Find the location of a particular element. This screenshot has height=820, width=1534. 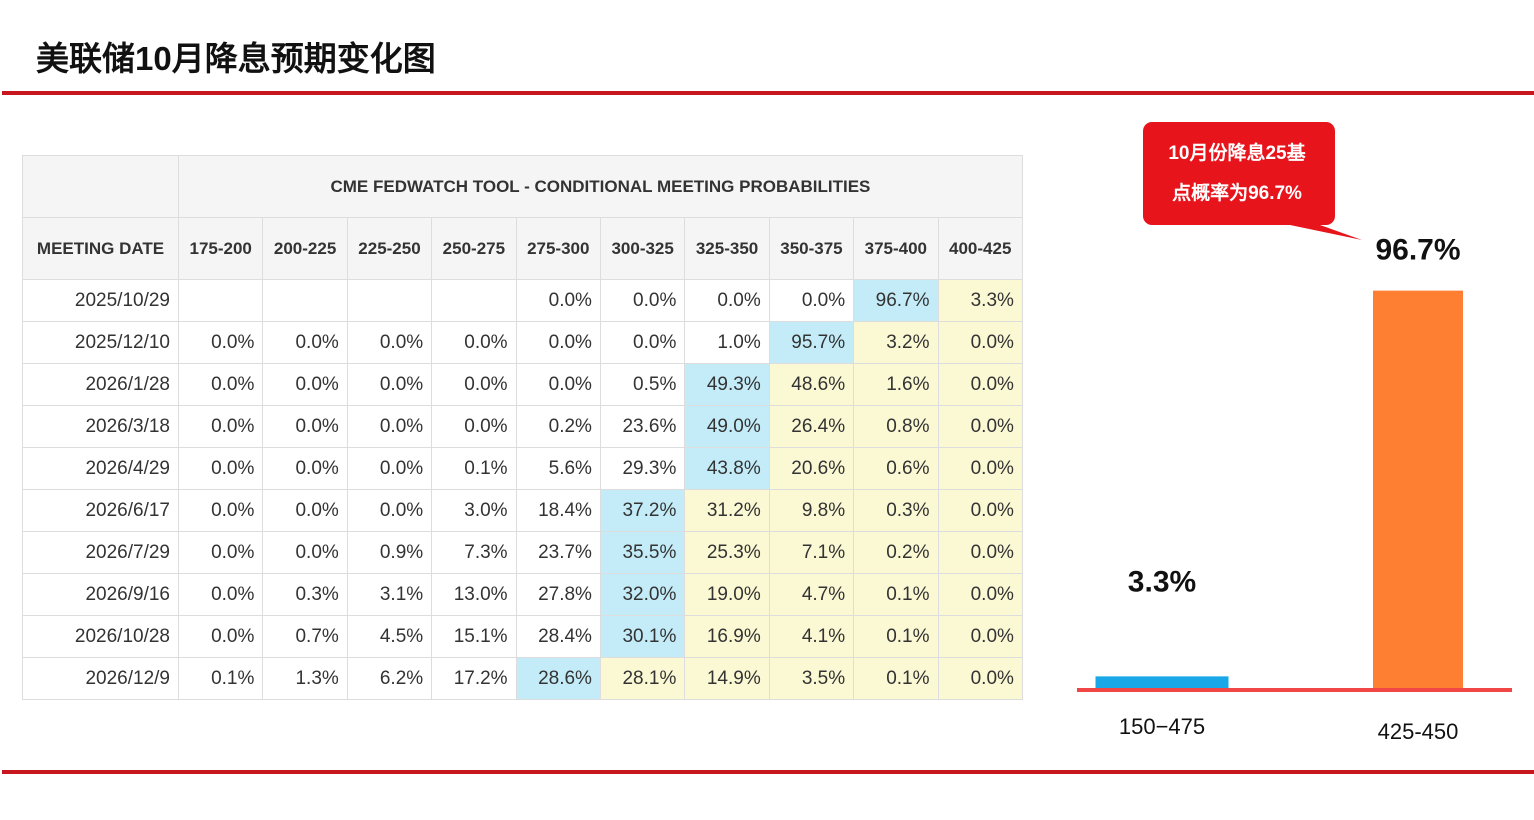

probability-cell: 23.7% is located at coordinates (558, 552).